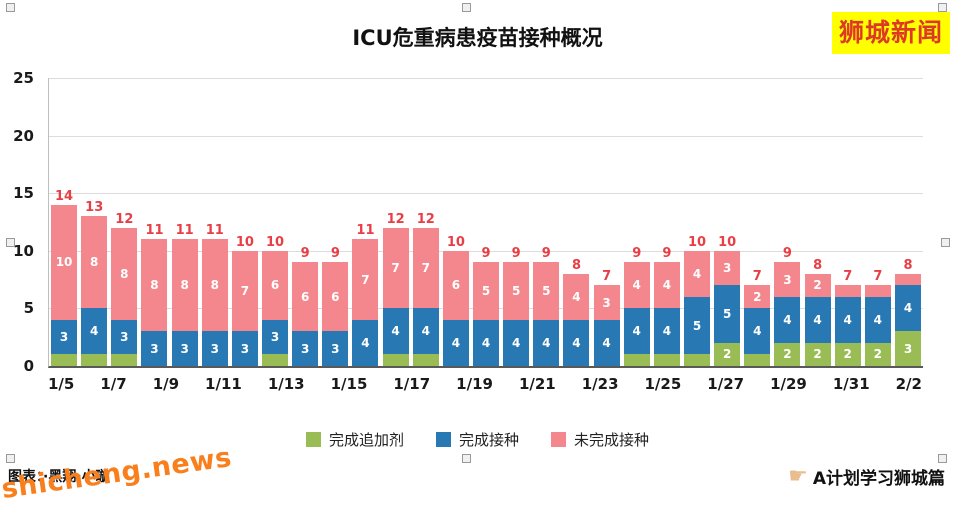 This screenshot has width=955, height=512. Describe the element at coordinates (94, 208) in the screenshot. I see `bar-total-label: 13` at that location.